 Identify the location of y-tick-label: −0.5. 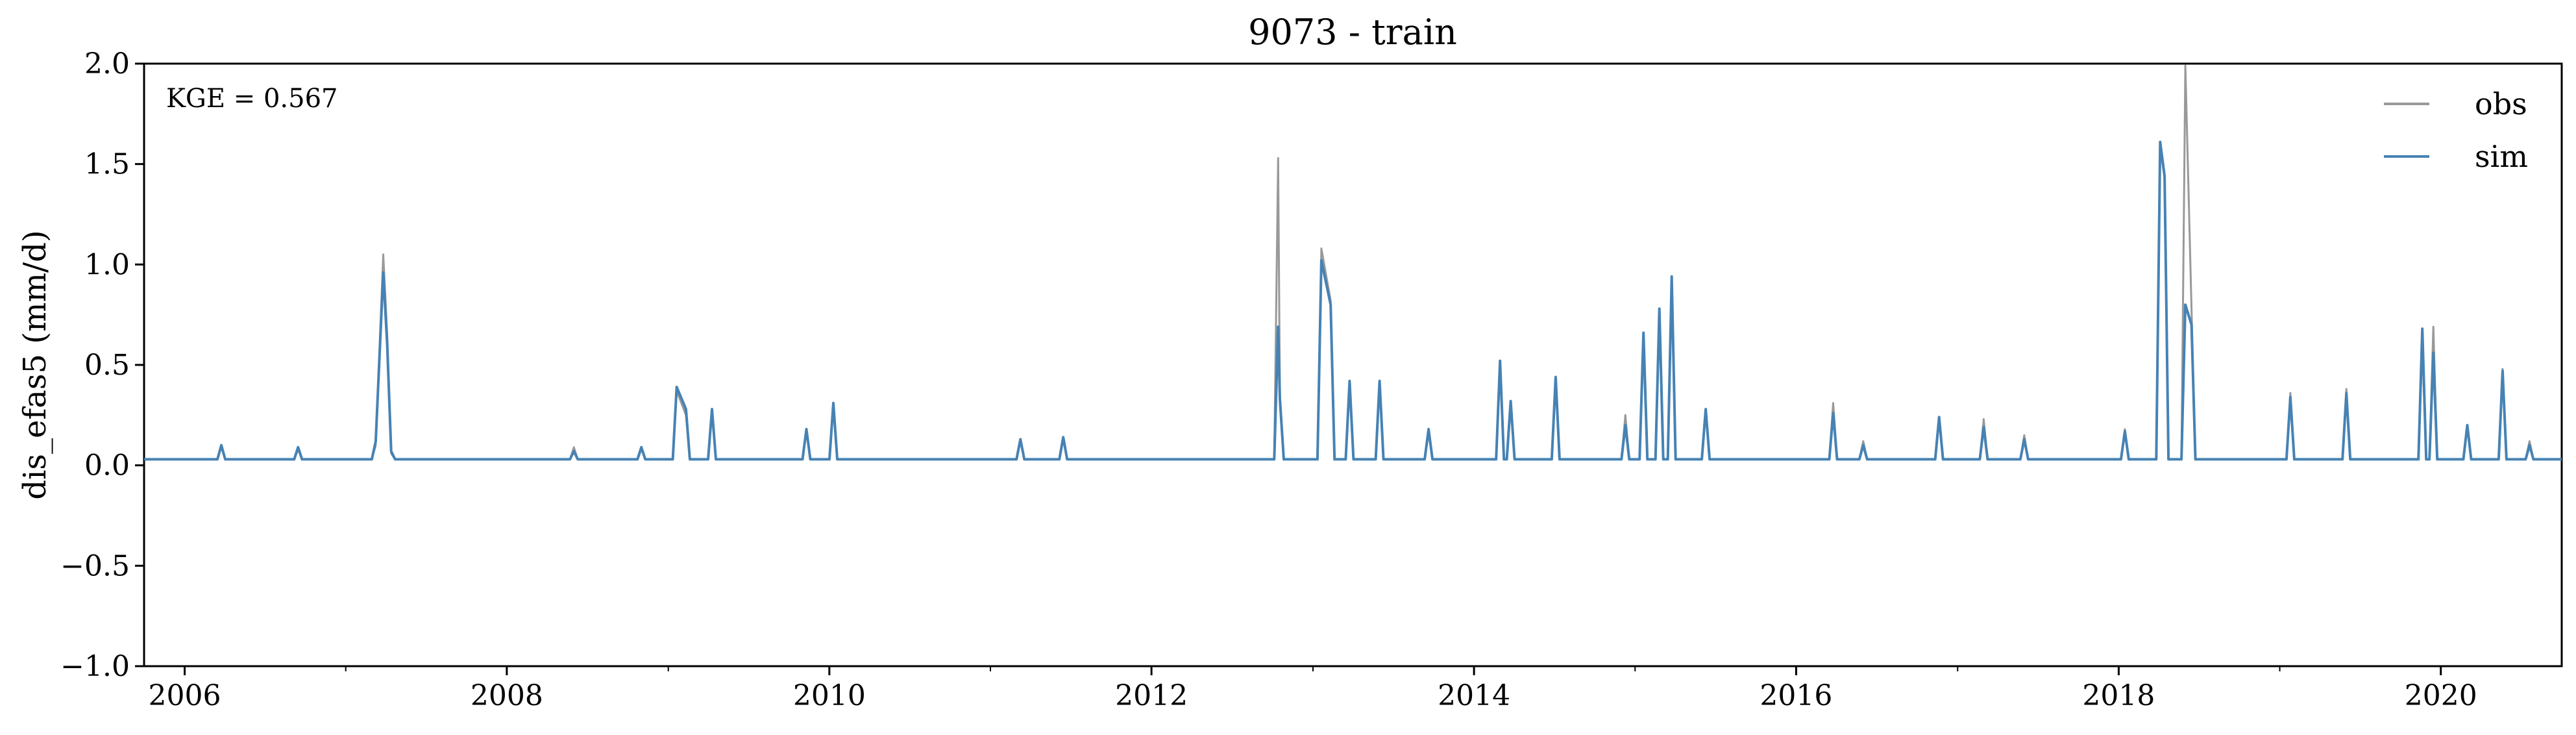
(95, 565).